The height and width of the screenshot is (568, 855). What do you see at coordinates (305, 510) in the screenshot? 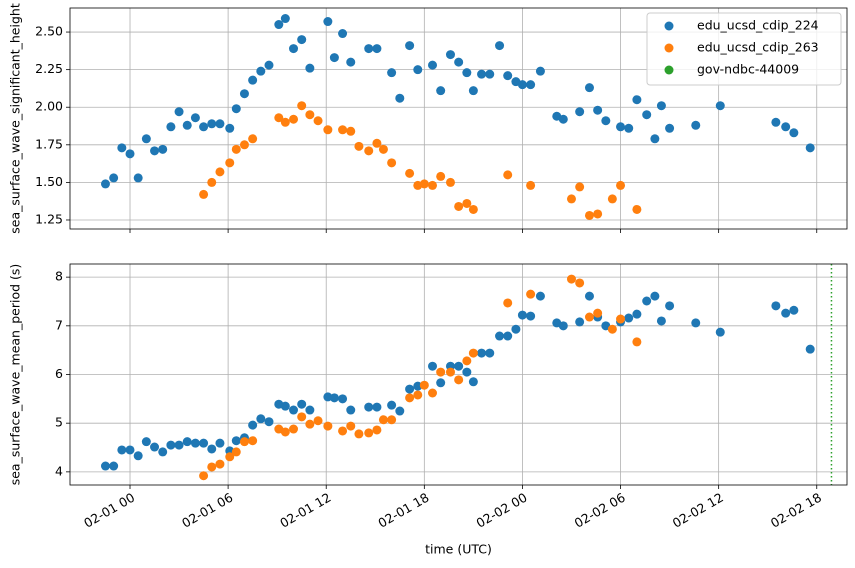
I see `x-tick-label: 02-01 12` at bounding box center [305, 510].